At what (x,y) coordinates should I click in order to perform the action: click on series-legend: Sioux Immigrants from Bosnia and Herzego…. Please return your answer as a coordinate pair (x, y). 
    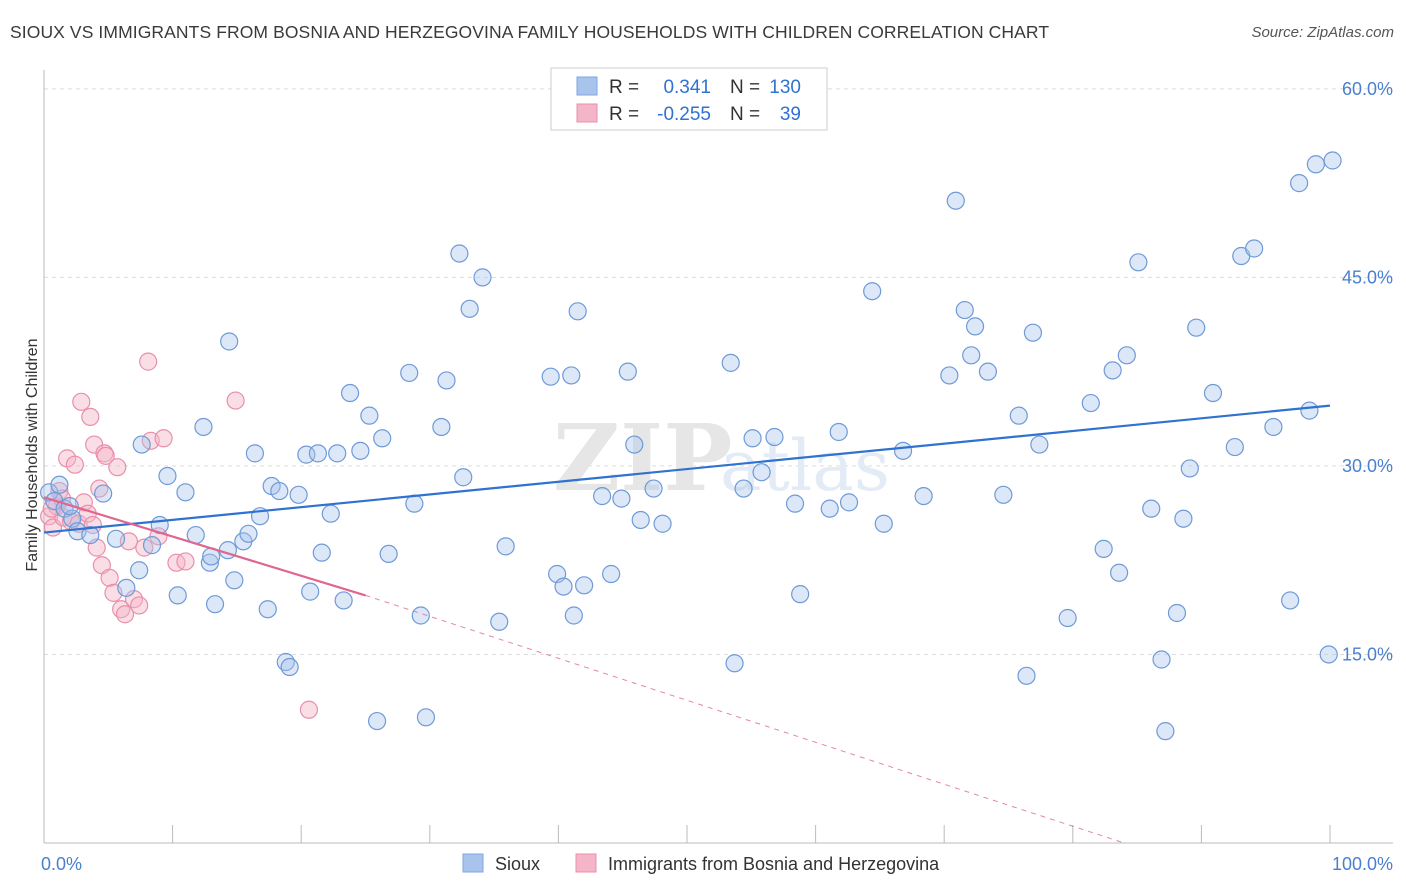
    Looking at the image, I should click on (701, 863).